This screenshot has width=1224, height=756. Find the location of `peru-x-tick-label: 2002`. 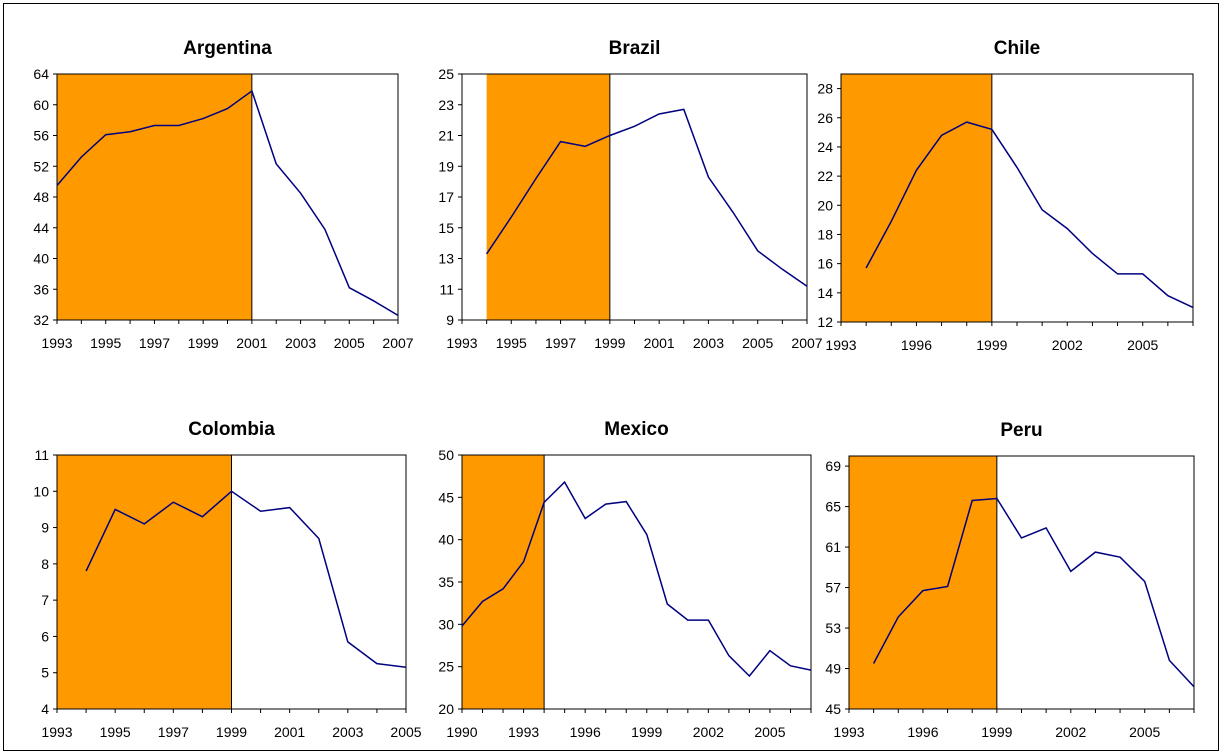

peru-x-tick-label: 2002 is located at coordinates (1070, 732).